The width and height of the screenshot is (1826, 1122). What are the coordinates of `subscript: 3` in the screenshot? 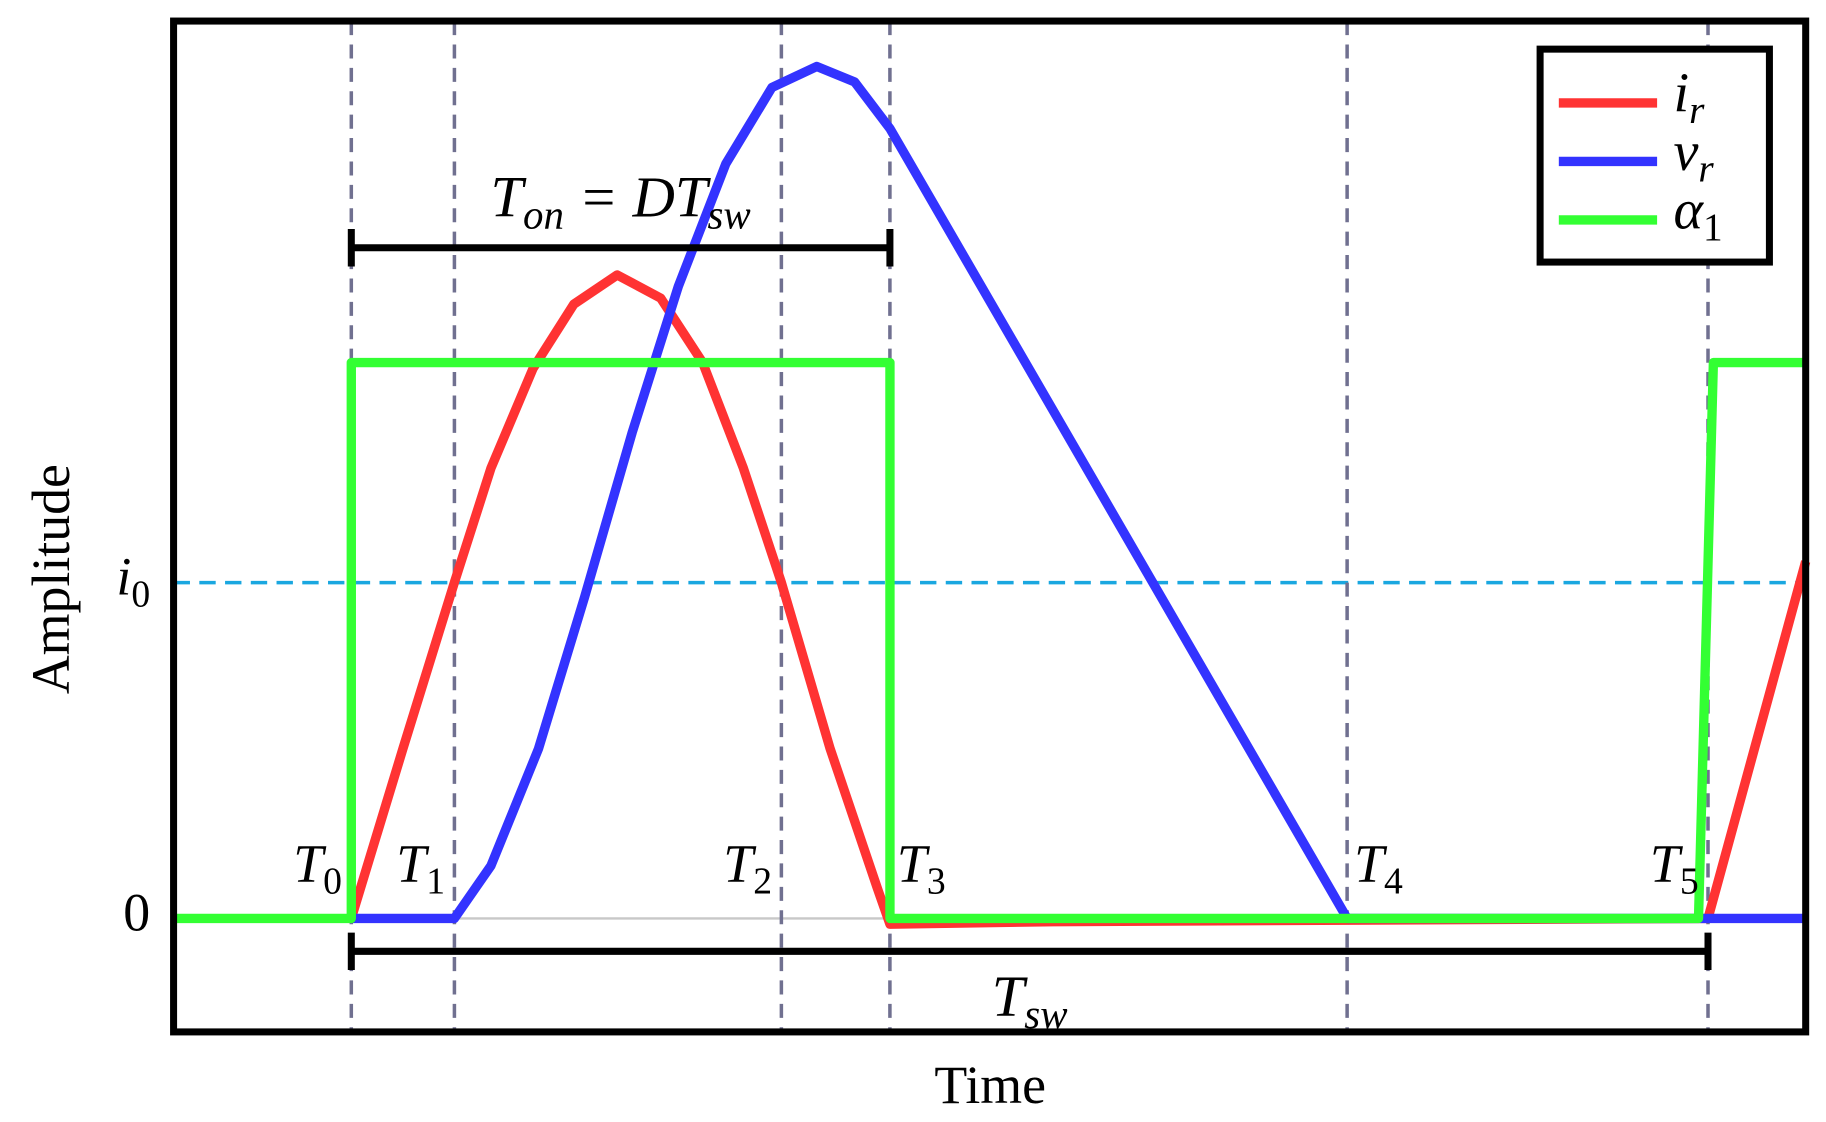 It's located at (936, 881).